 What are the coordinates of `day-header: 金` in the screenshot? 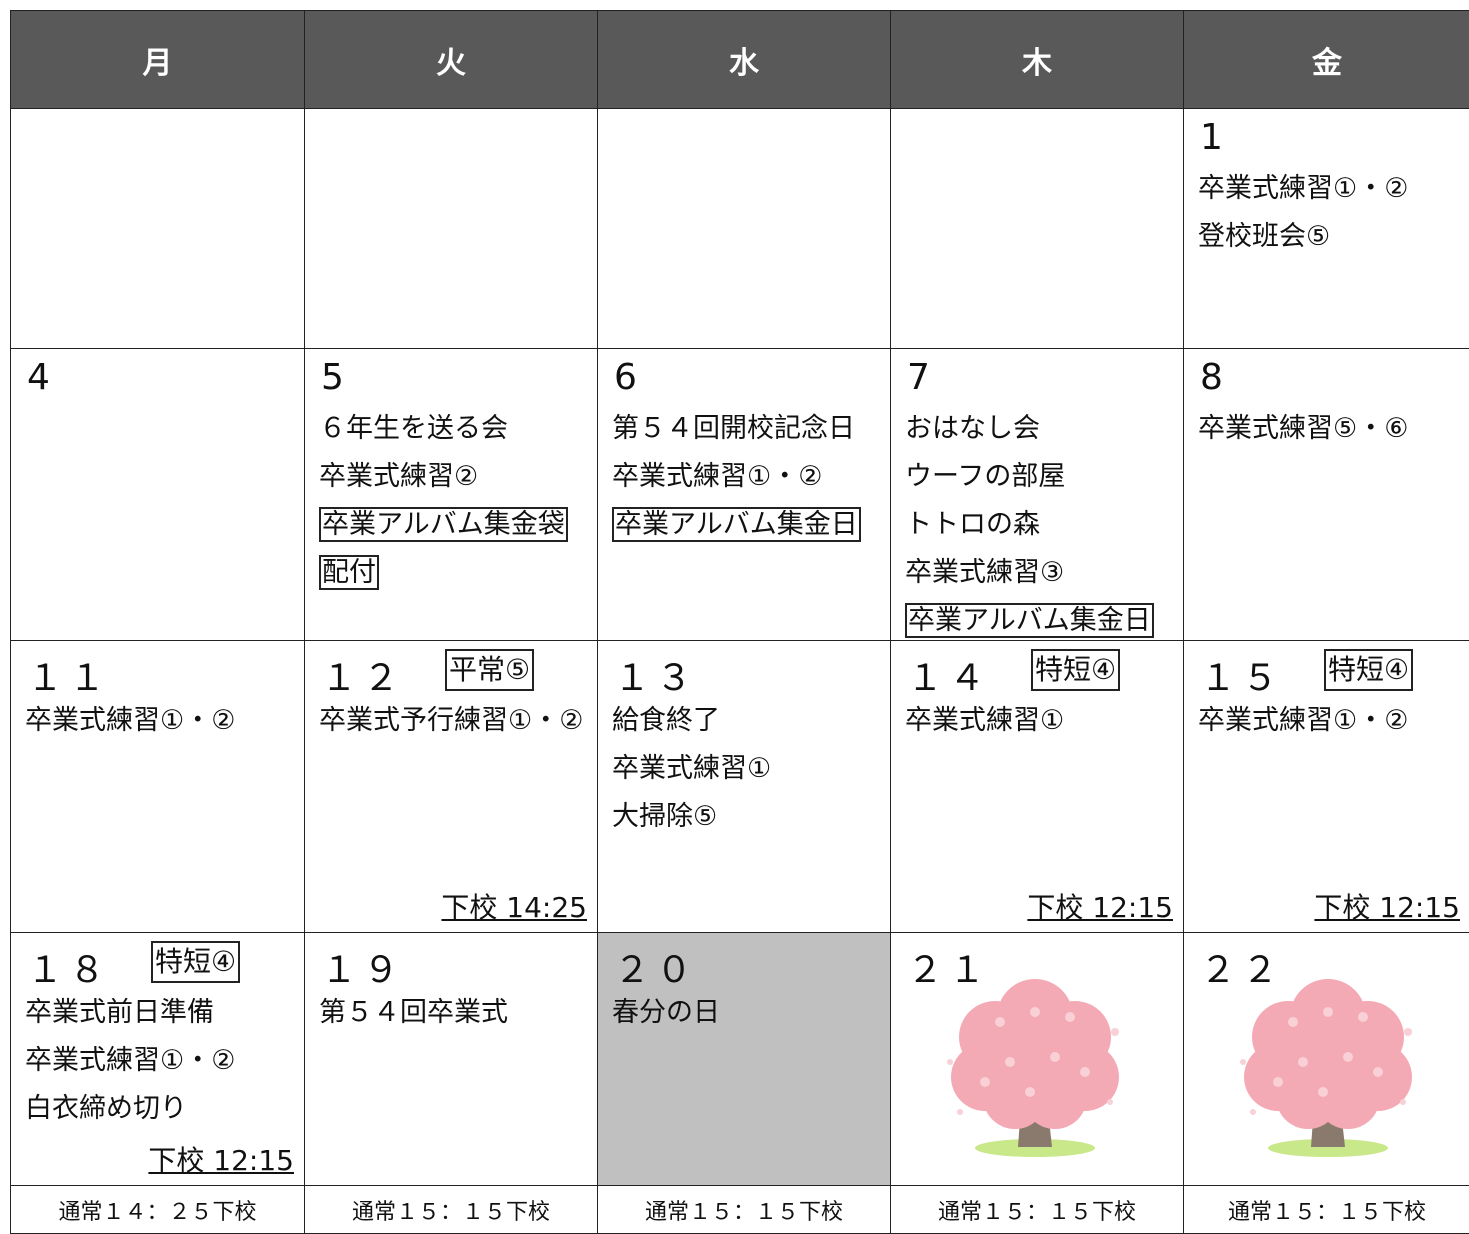 It's located at (1326, 59).